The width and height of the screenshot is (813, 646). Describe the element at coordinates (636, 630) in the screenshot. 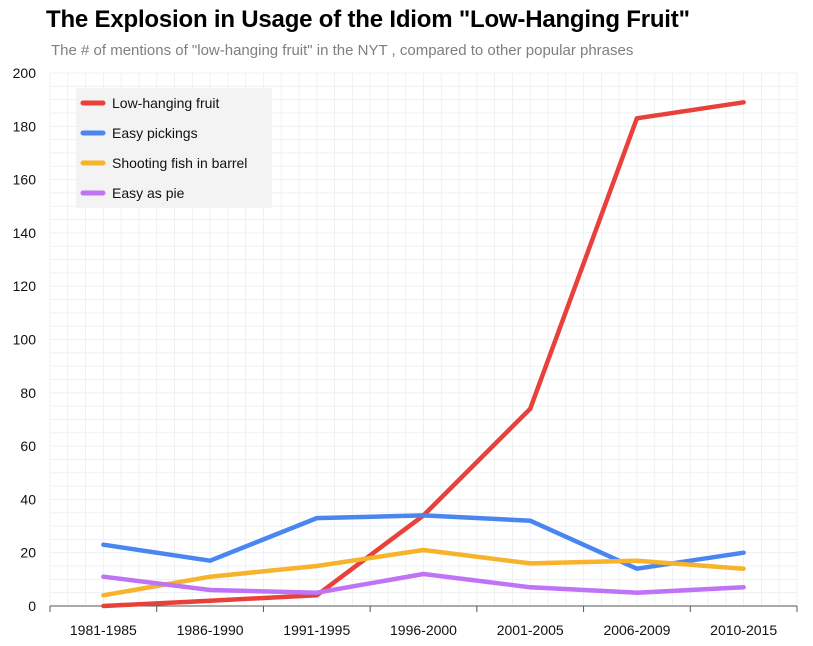

I see `x-tick-label: 2006-2009` at that location.